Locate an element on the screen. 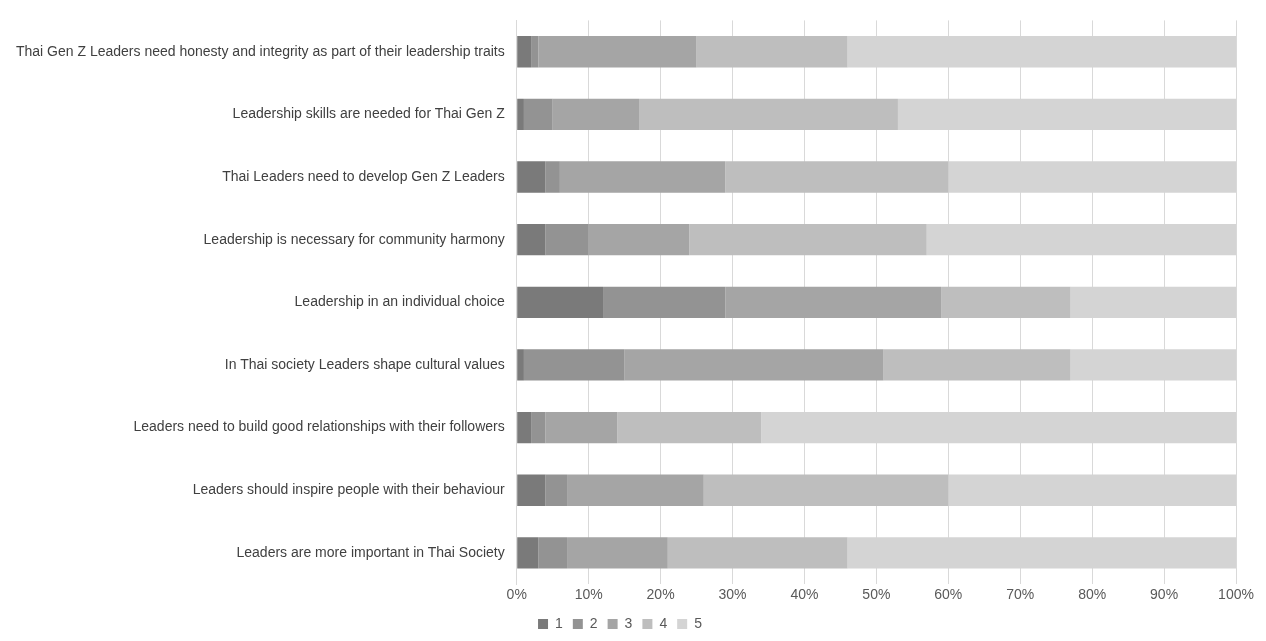  y-tick-label: Leadership skills are needed for Thai Gen Z is located at coordinates (369, 113).